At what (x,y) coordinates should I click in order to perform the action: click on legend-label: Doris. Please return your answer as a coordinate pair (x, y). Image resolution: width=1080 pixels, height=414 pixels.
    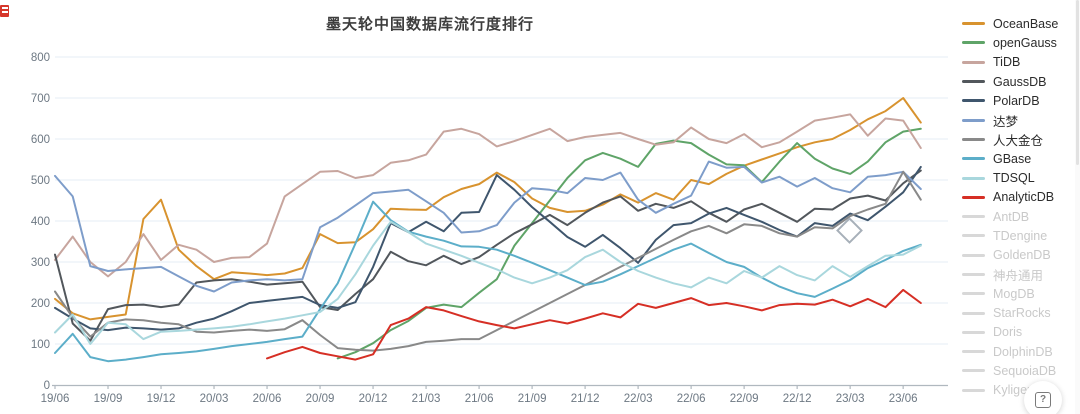
    Looking at the image, I should click on (1008, 332).